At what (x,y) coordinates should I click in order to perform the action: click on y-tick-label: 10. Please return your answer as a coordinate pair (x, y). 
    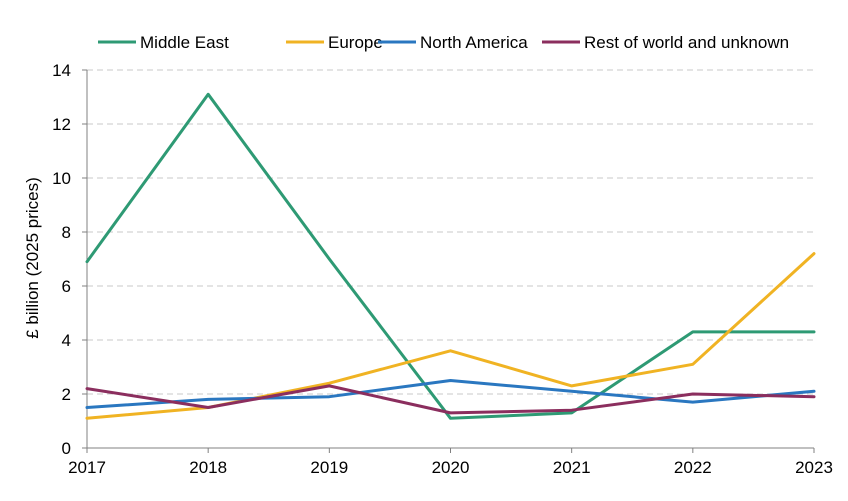
    Looking at the image, I should click on (61, 178).